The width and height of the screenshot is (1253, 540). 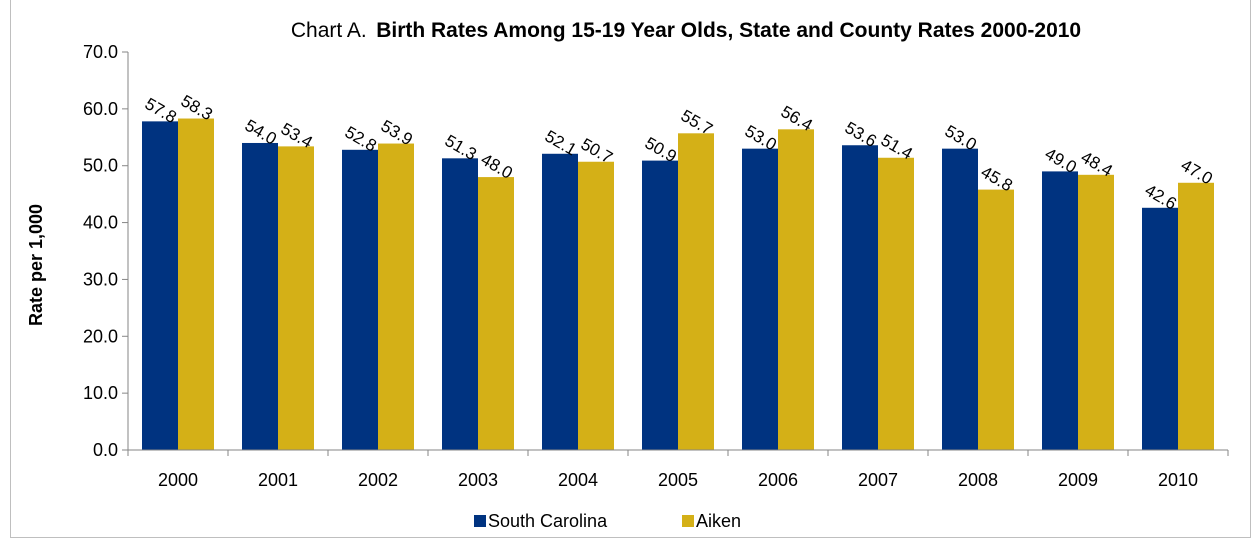 I want to click on legend-swatch-aiken, so click(x=688, y=521).